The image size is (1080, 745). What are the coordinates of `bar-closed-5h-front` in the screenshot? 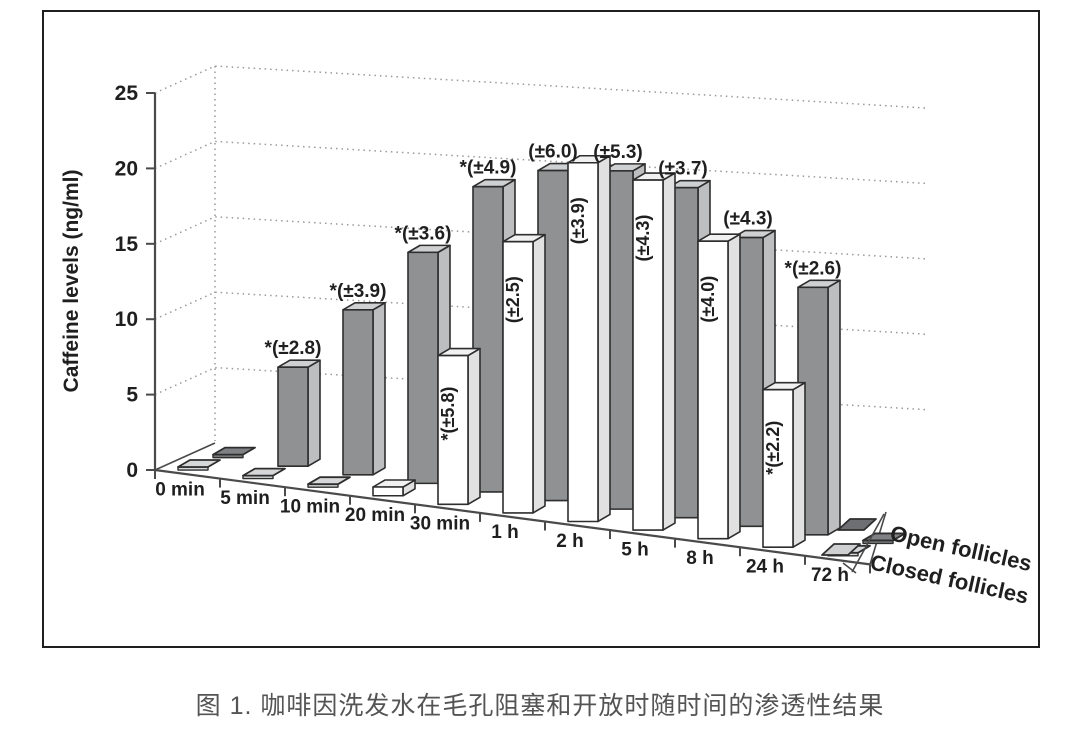 It's located at (648, 355).